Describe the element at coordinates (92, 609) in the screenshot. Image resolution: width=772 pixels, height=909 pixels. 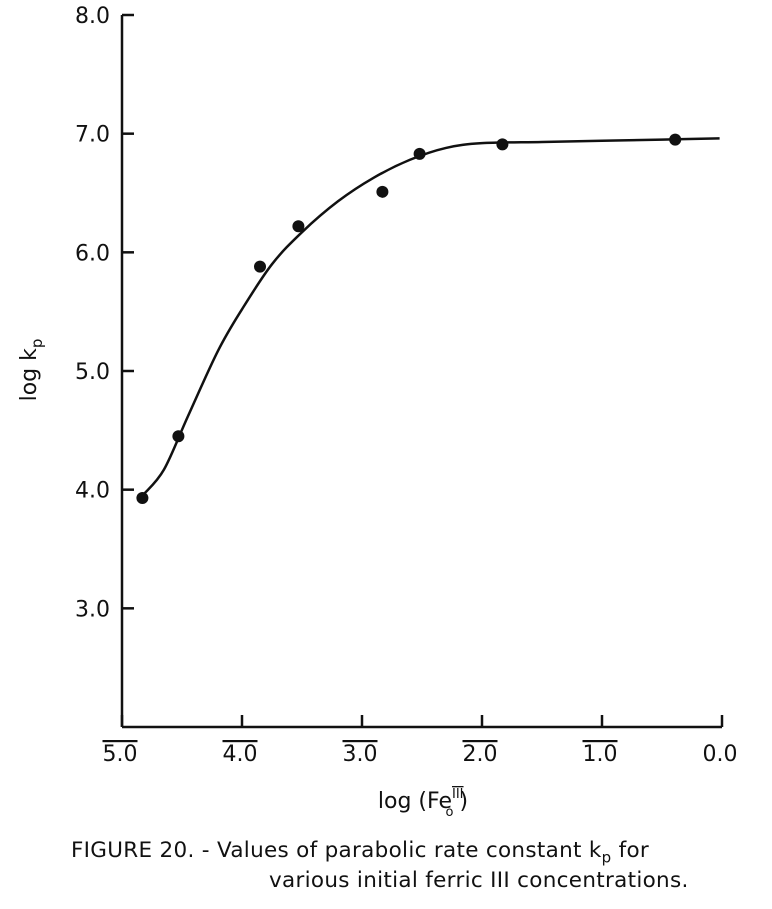
I see `y-tick-label: 3.0` at that location.